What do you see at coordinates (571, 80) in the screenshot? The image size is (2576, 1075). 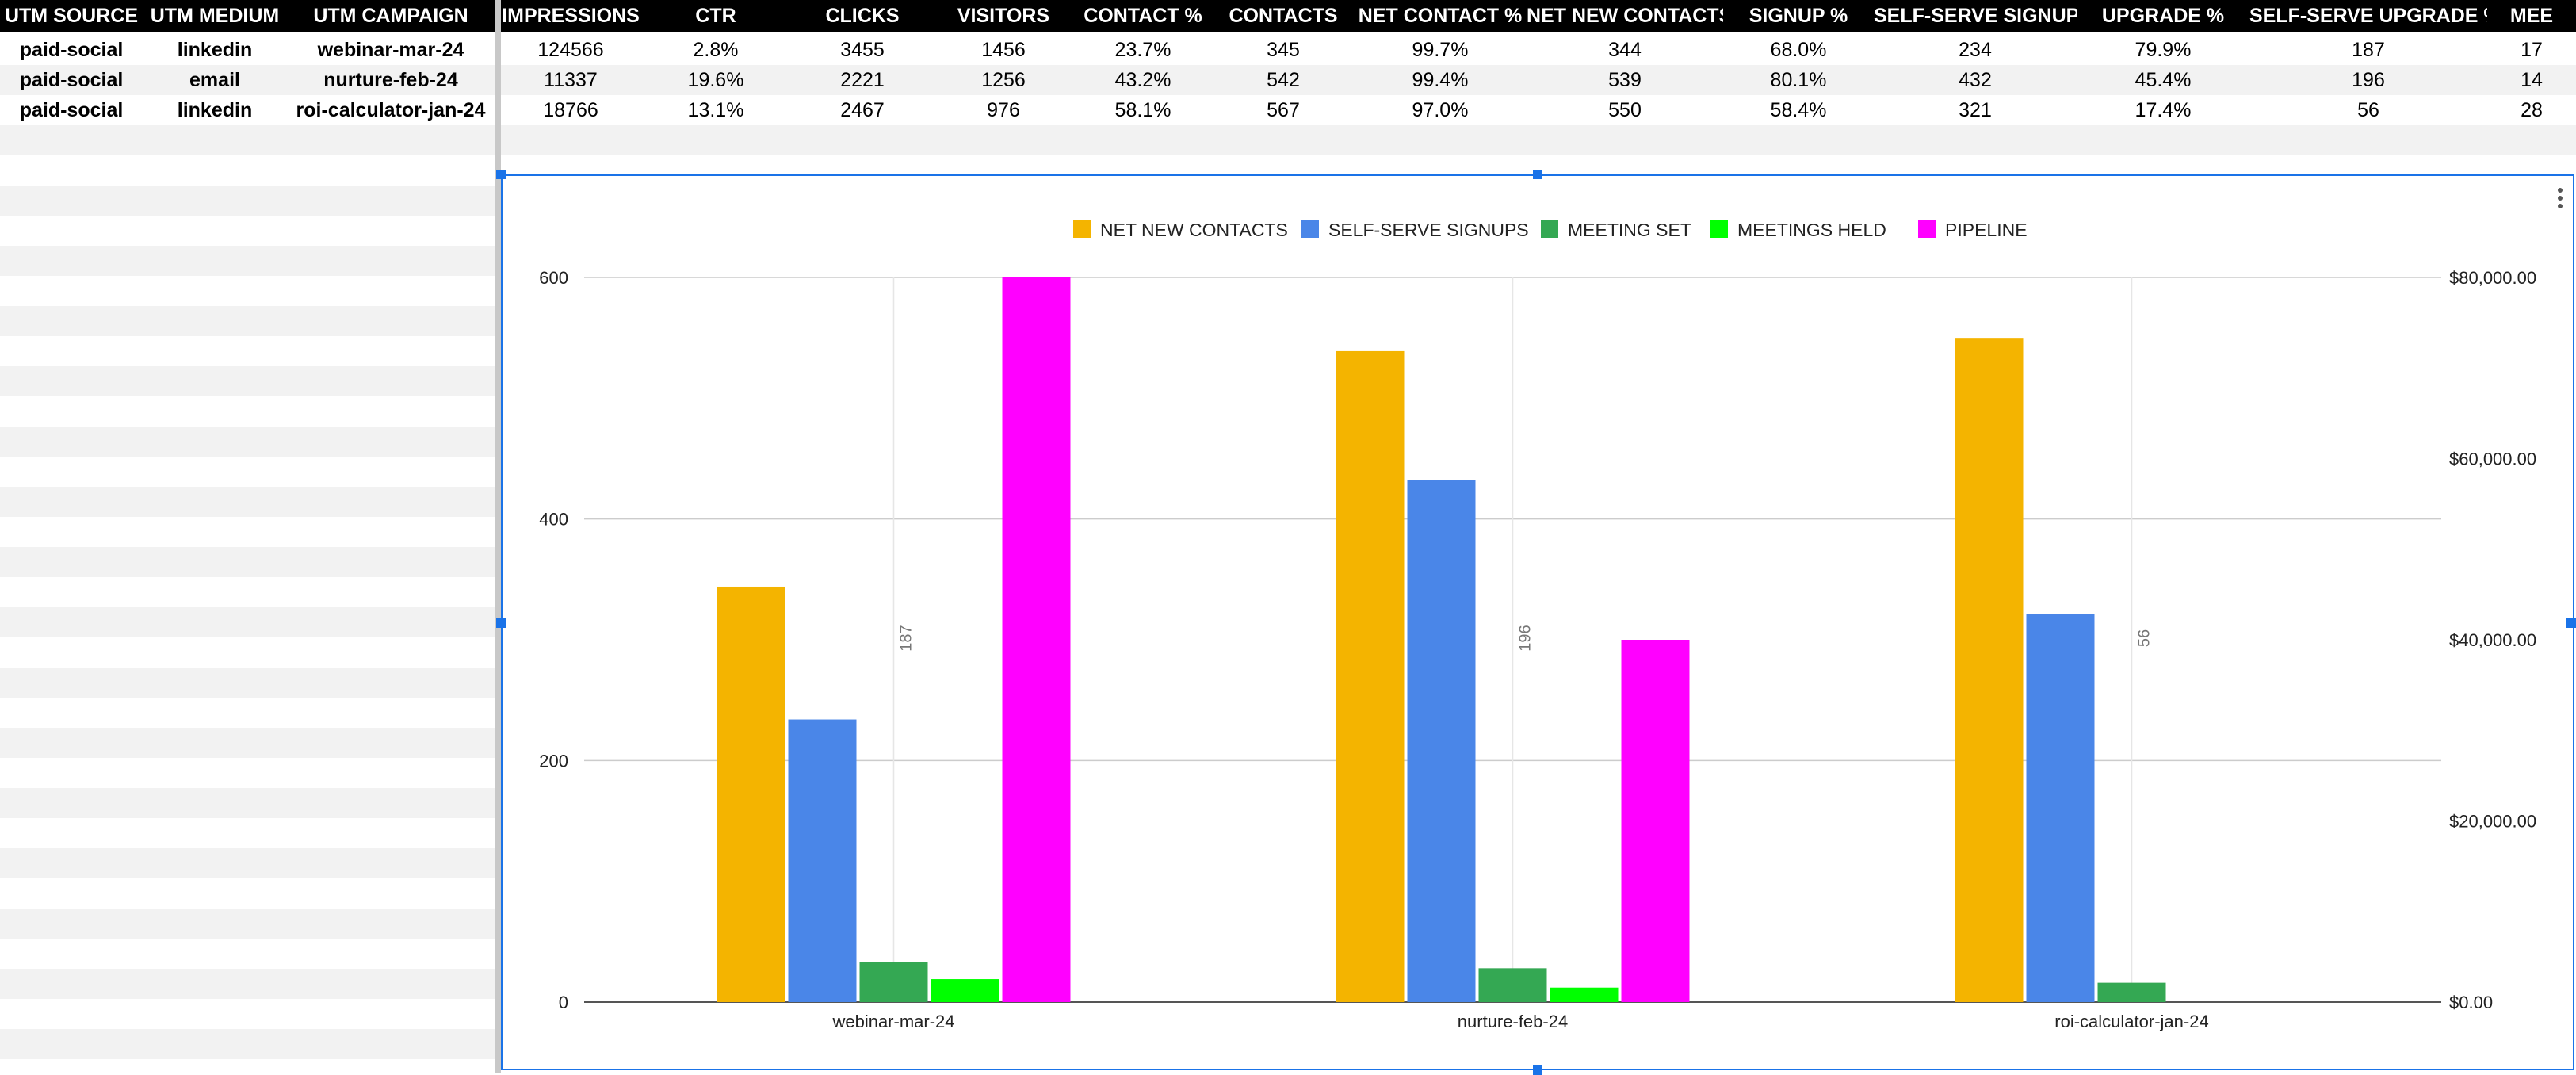 I see `table-cell: 11337` at bounding box center [571, 80].